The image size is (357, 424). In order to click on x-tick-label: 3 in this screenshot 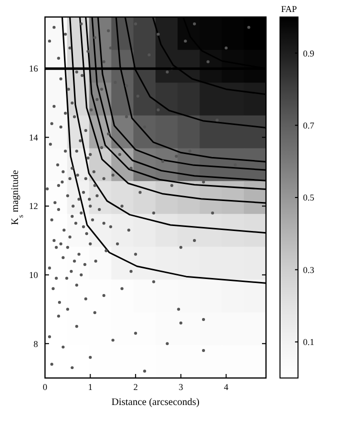, I will do `click(181, 387)`.